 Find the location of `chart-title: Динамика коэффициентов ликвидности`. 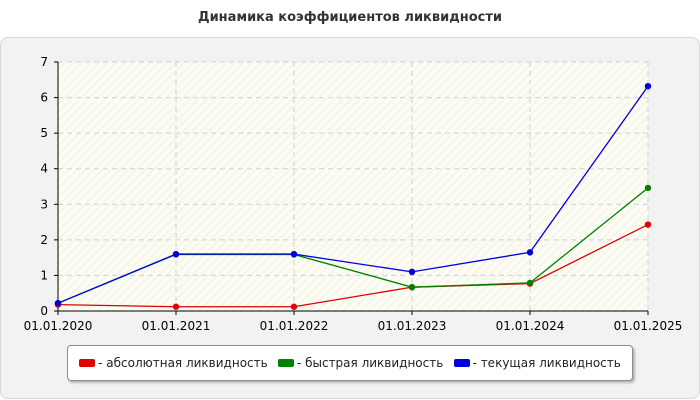

chart-title: Динамика коэффициентов ликвидности is located at coordinates (350, 17).